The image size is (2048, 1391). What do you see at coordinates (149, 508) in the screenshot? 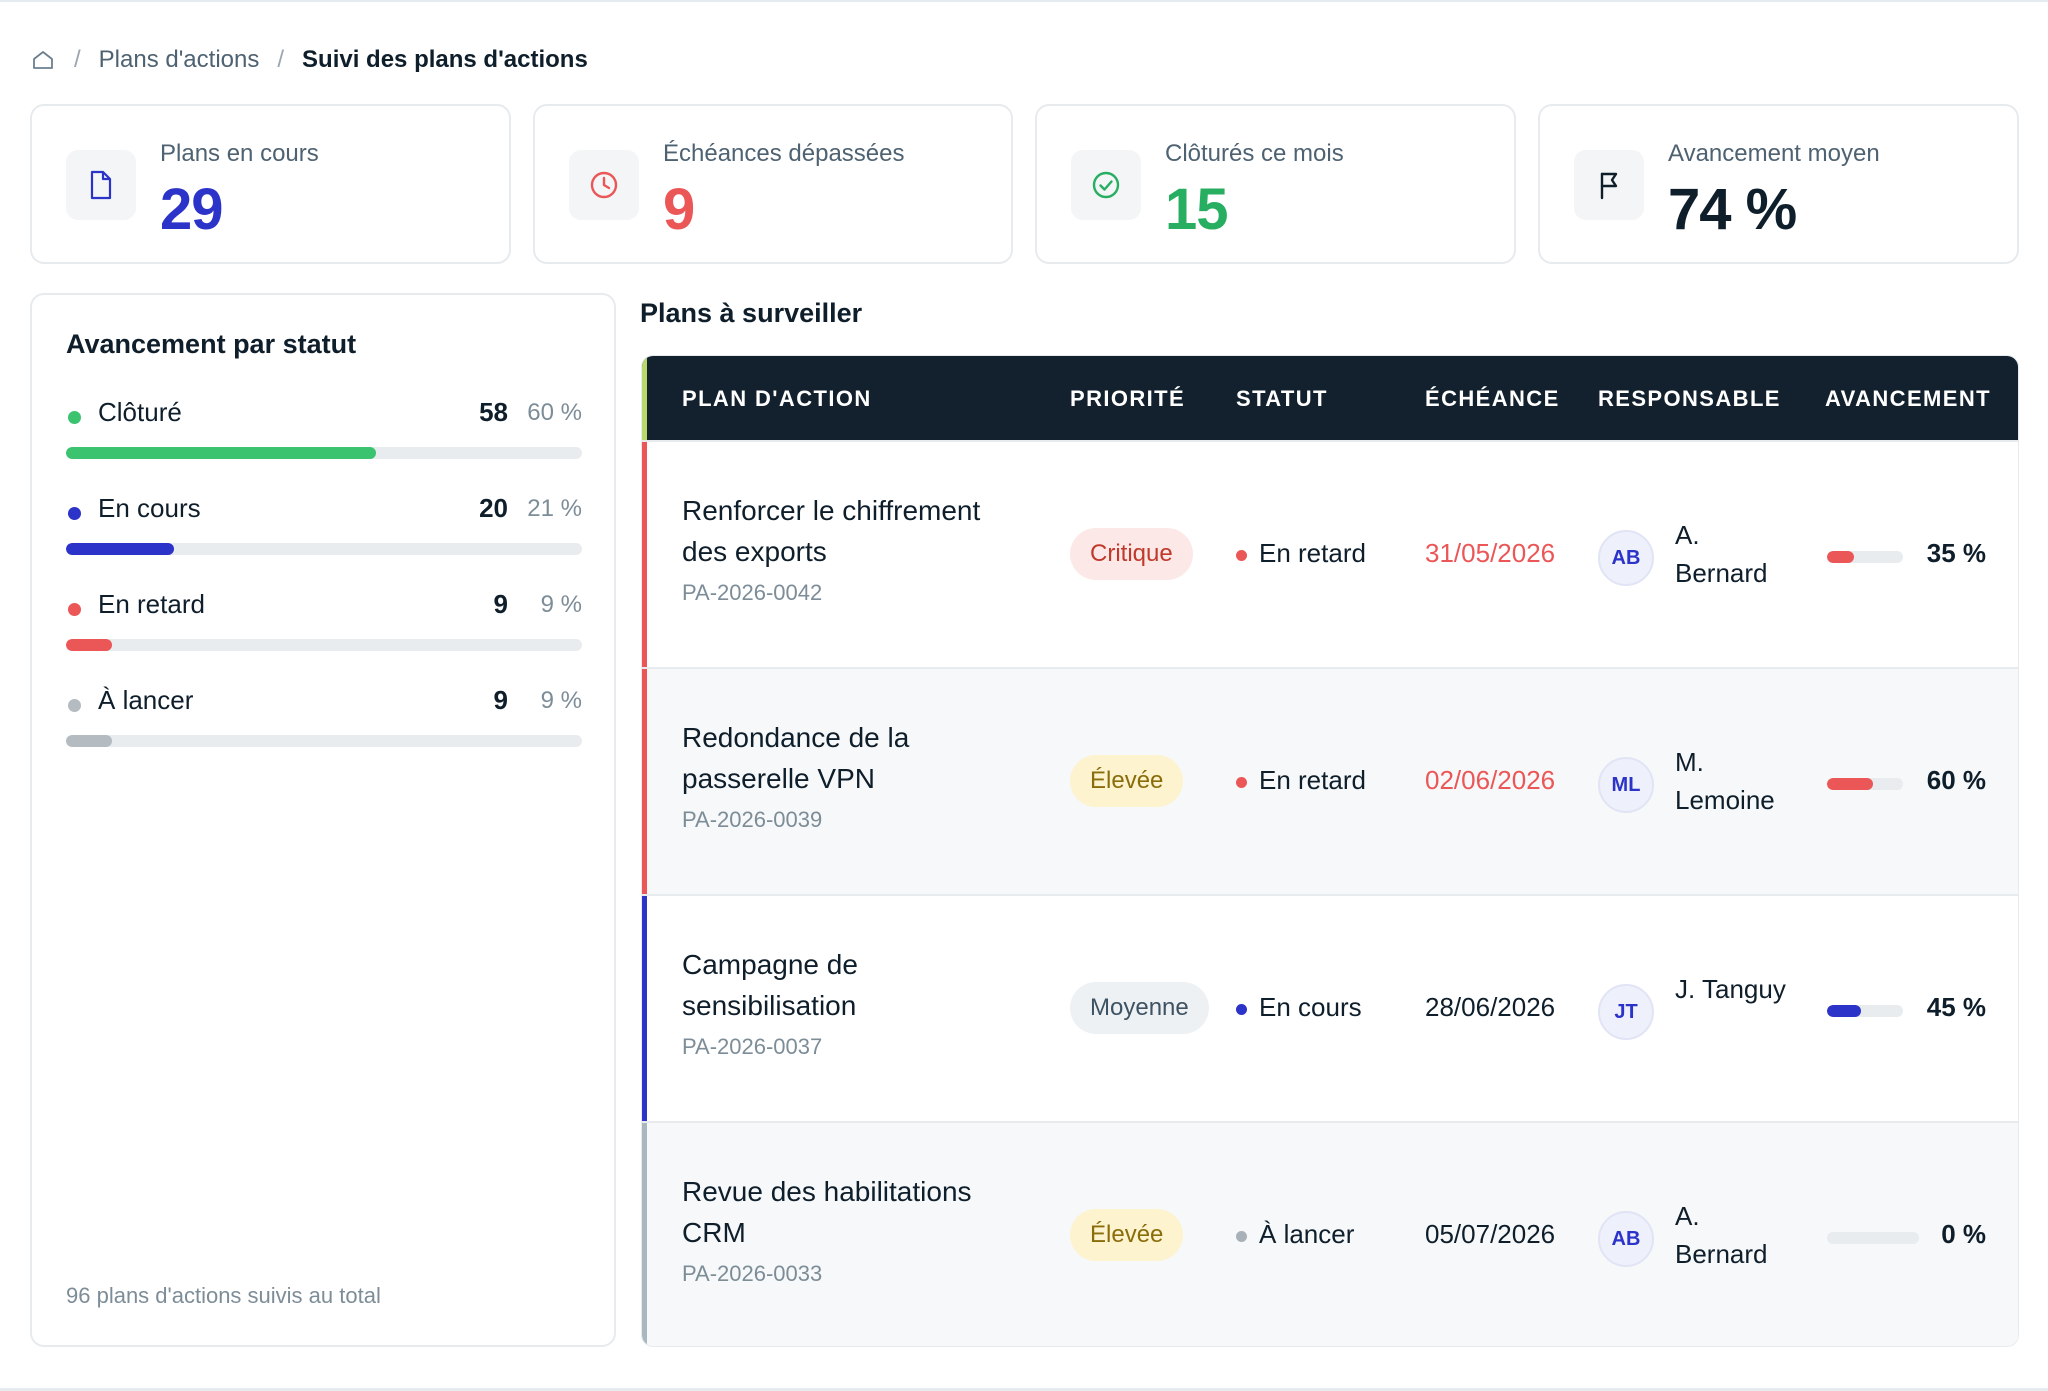
I see `status-name: En cours` at bounding box center [149, 508].